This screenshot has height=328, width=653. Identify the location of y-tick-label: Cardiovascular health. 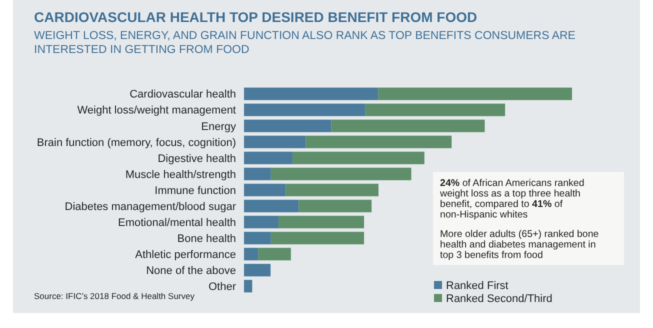
(183, 94).